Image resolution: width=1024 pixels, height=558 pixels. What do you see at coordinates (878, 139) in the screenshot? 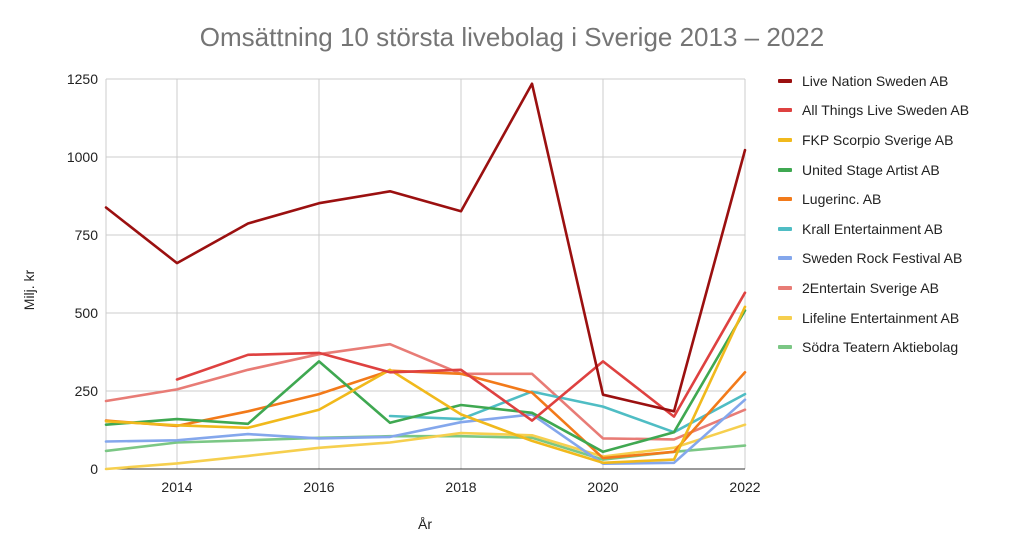
I see `legend-label: FKP Scorpio Sverige AB` at bounding box center [878, 139].